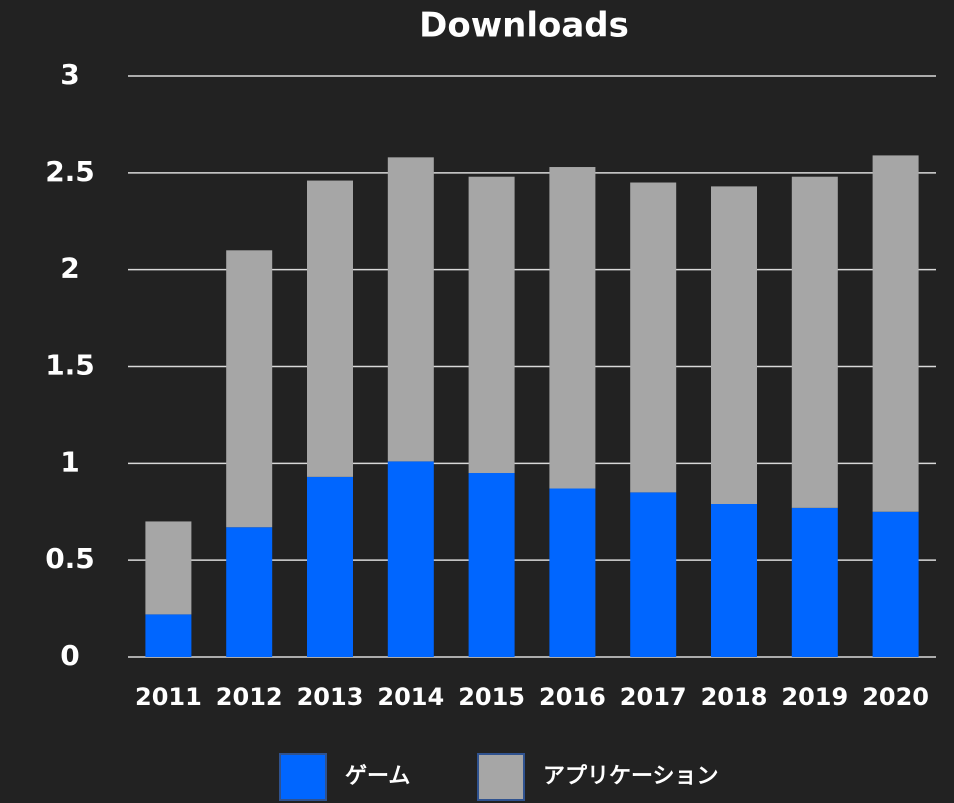  I want to click on y-tick-label: 1, so click(69, 461).